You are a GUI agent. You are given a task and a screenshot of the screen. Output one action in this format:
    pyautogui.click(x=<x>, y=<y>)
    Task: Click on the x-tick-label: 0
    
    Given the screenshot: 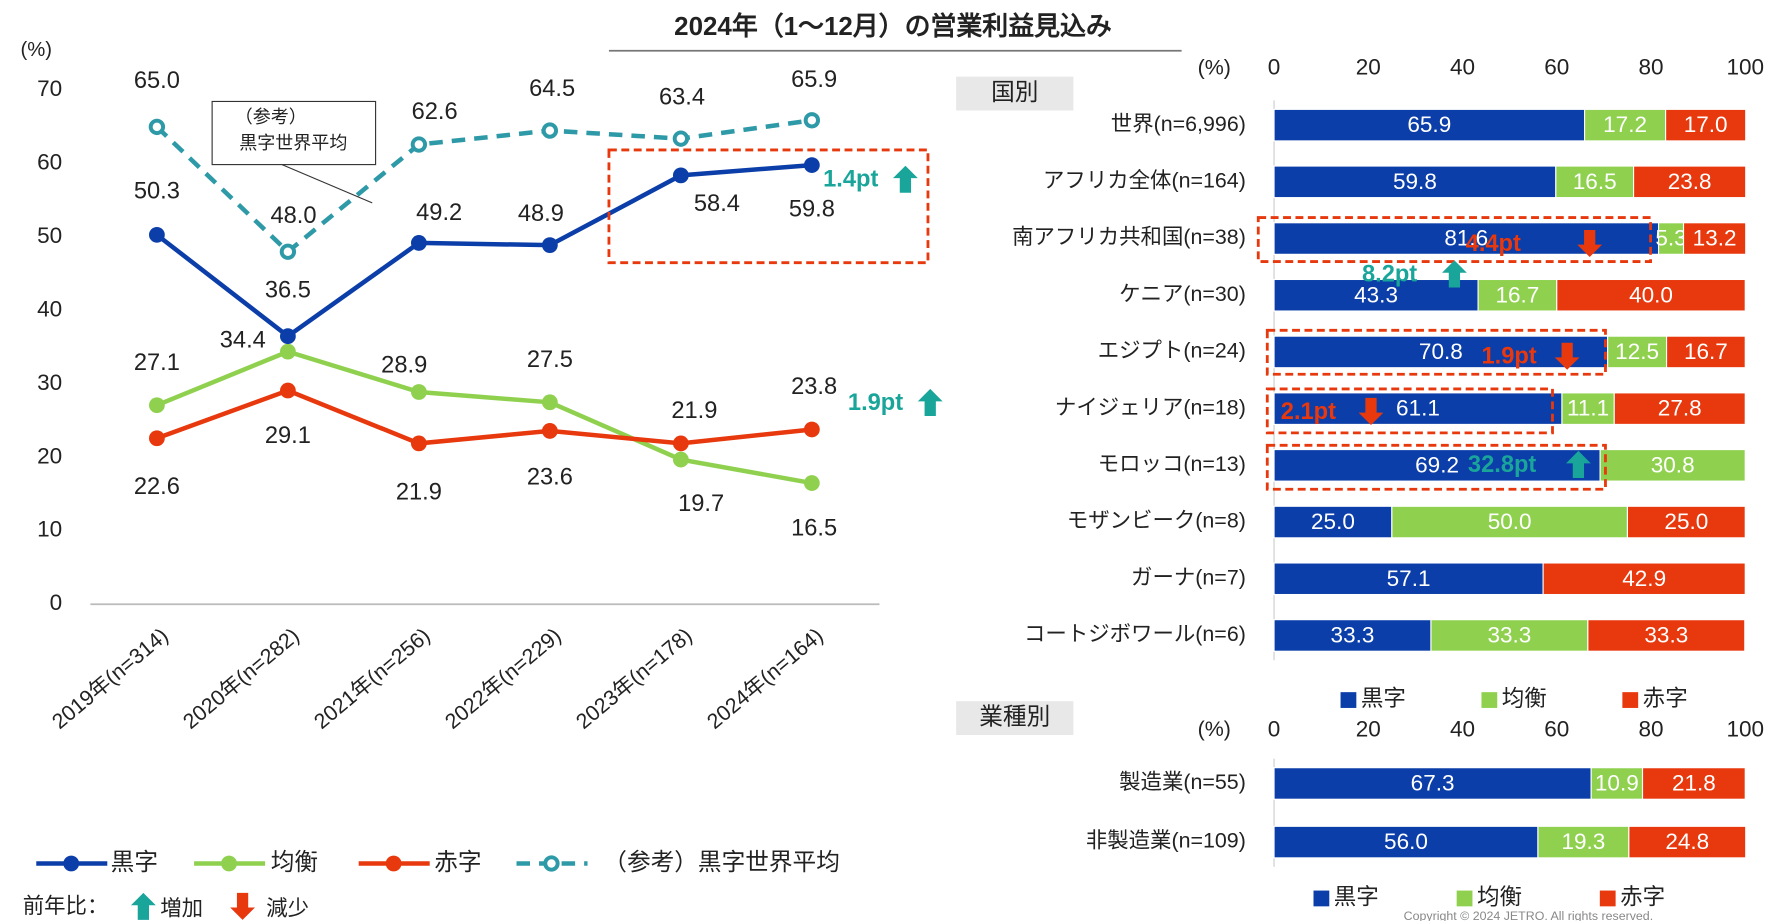 What is the action you would take?
    pyautogui.click(x=1274, y=67)
    